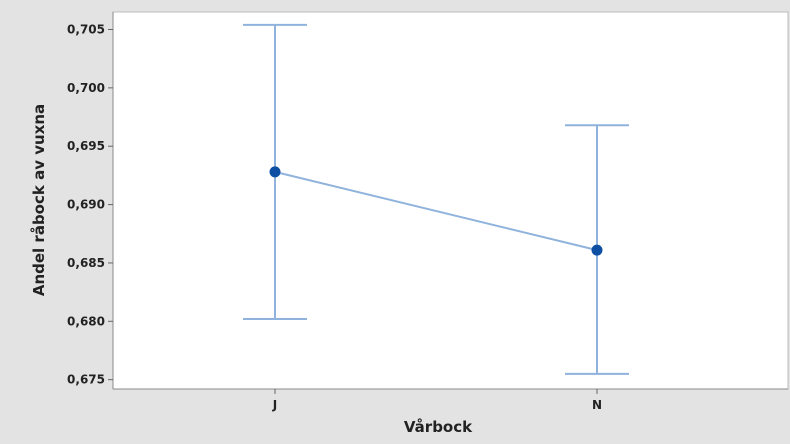 This screenshot has width=790, height=444. What do you see at coordinates (86, 321) in the screenshot?
I see `y-tick-label: 0,680` at bounding box center [86, 321].